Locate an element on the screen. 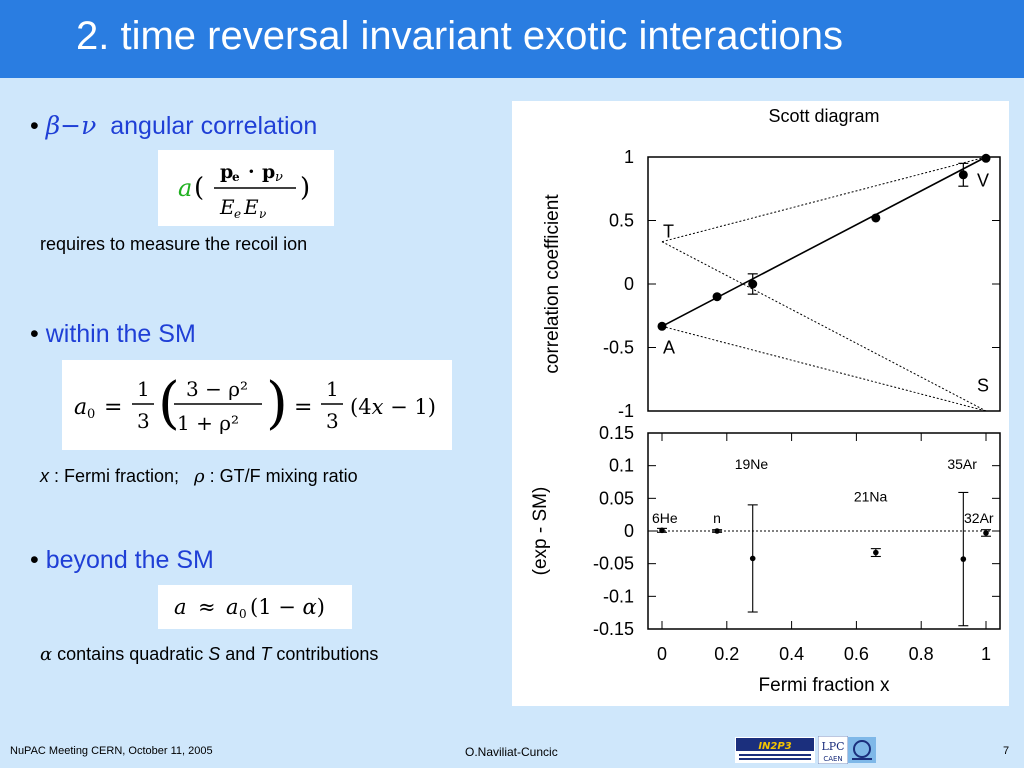 The image size is (1024, 768). chart2-xtick-label: 0 is located at coordinates (662, 654).